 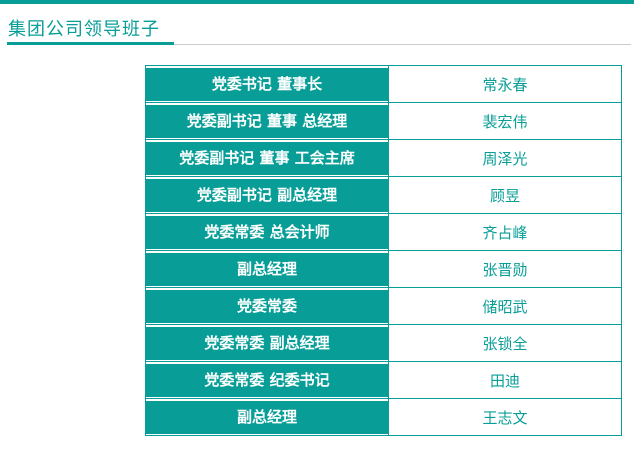 I want to click on top-accent-bar, so click(x=317, y=2).